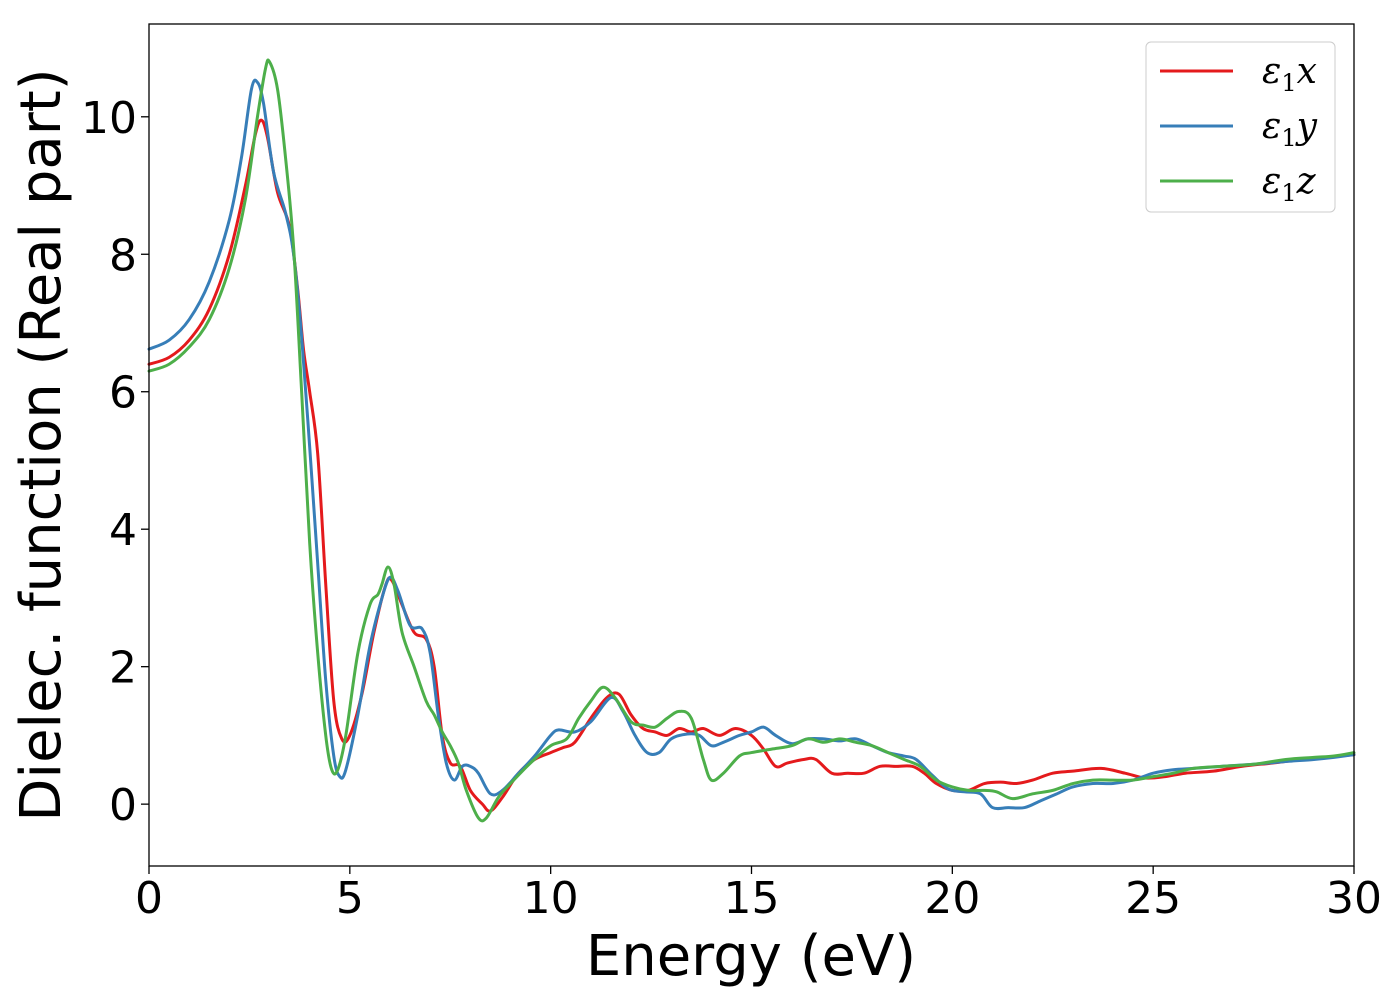 The image size is (1400, 1000). I want to click on y-tick-label: 2, so click(123, 668).